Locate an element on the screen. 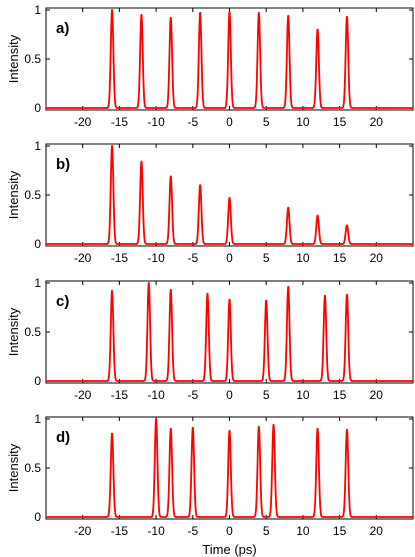  panel-label: d) is located at coordinates (63, 437).